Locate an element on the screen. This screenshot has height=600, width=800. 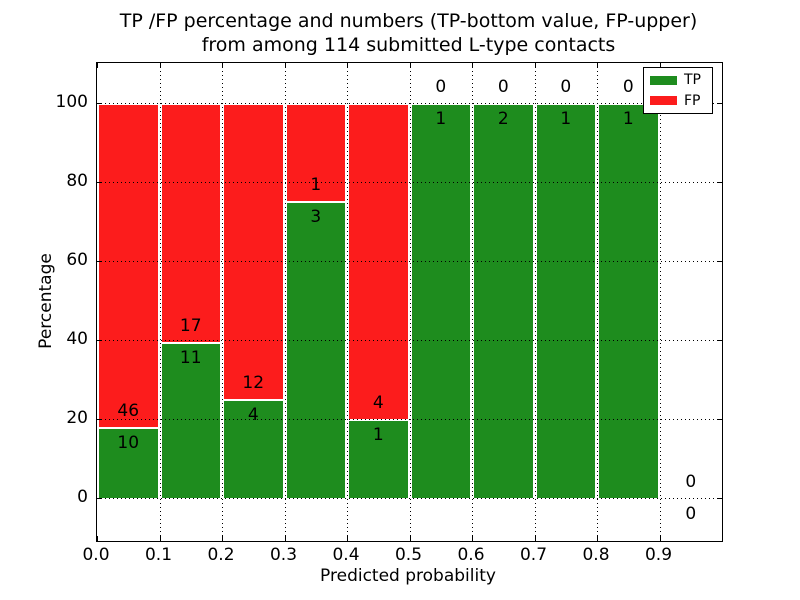
fp-count-label: 17 is located at coordinates (190, 326).